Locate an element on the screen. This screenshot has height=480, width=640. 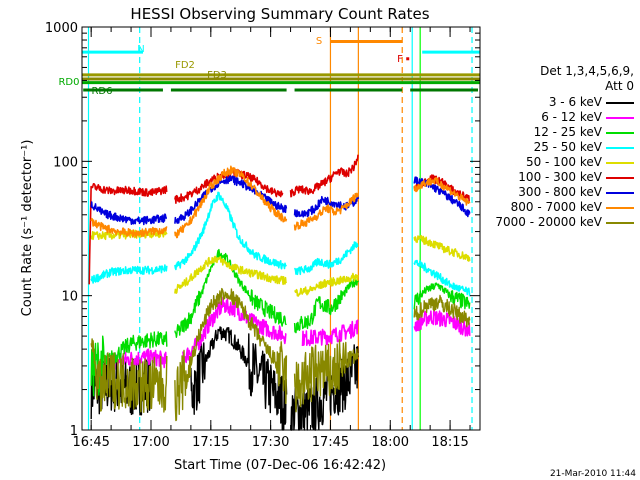
chart-title: HESSI Observing Summary Count Rates is located at coordinates (279, 14).